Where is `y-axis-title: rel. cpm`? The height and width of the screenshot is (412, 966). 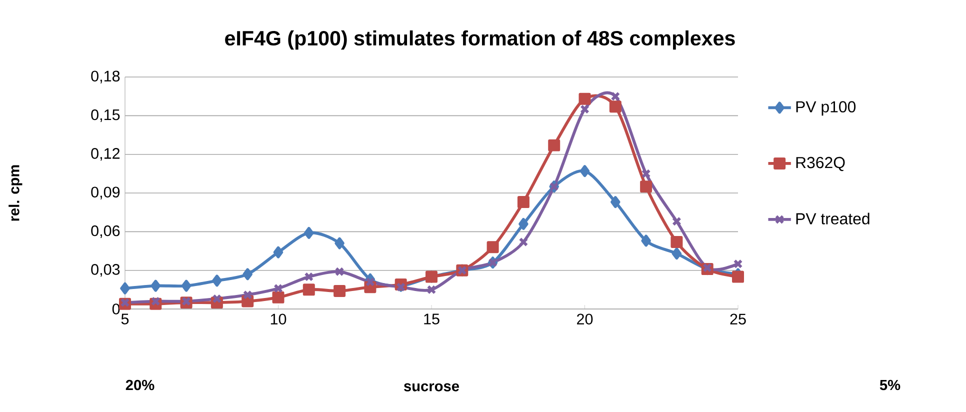 y-axis-title: rel. cpm is located at coordinates (15, 193).